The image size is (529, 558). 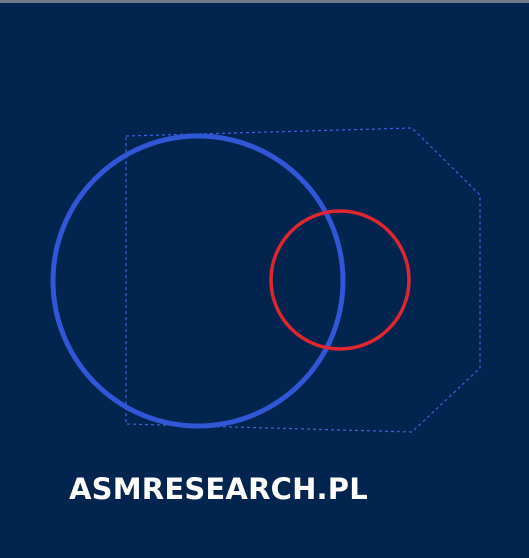 I want to click on top-image-strip, so click(x=264, y=1).